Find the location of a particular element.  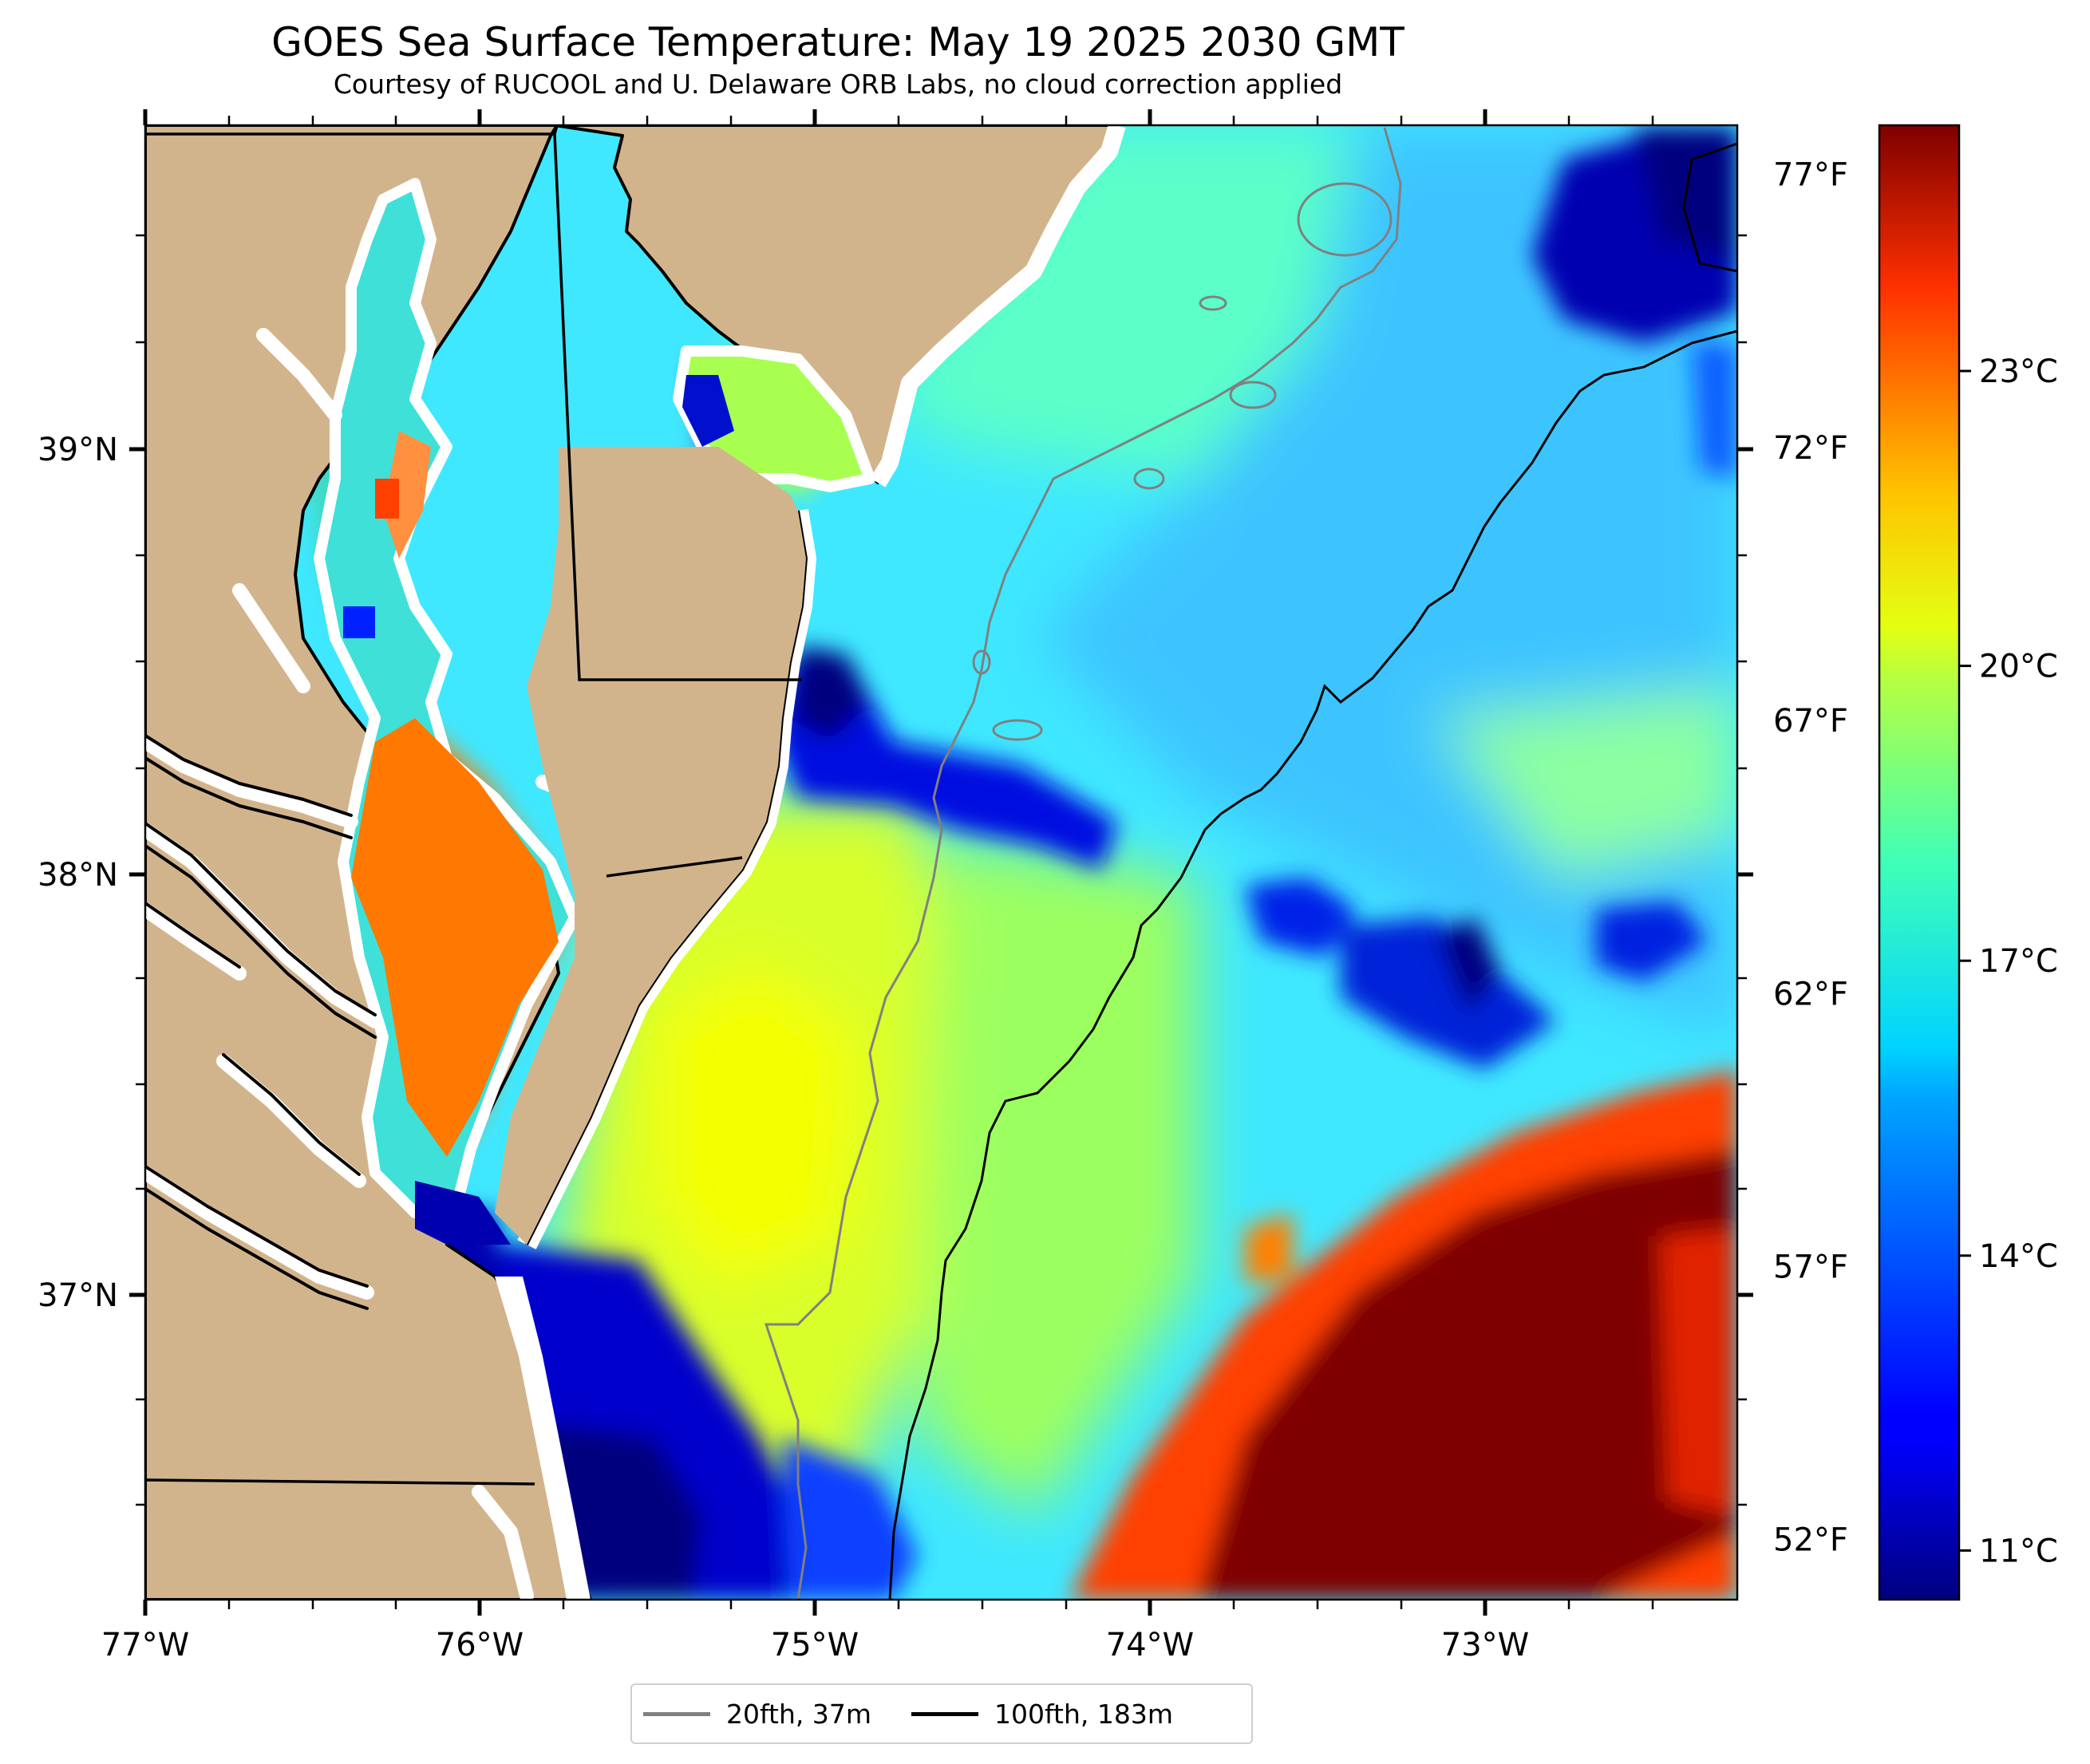

lat-label-37n: 37°N is located at coordinates (78, 1295).